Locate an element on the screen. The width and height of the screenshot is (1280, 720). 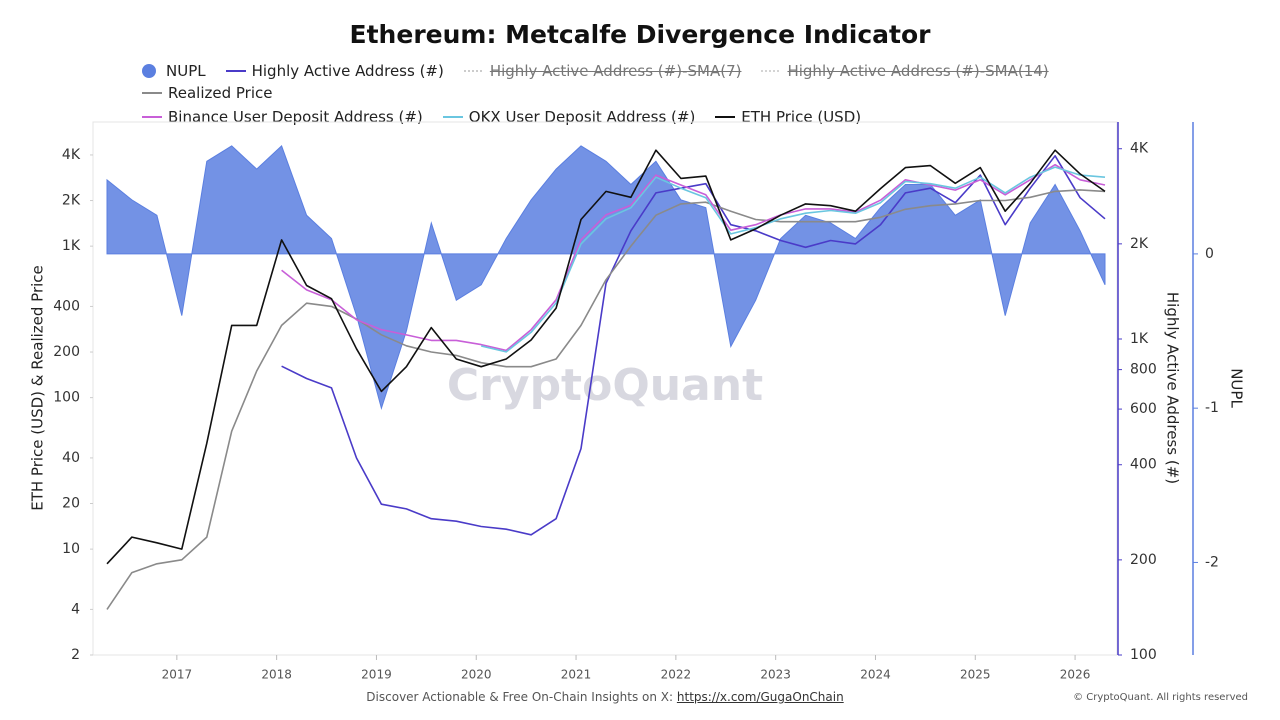
y2-tick-label: 800 is located at coordinates (1143, 370).